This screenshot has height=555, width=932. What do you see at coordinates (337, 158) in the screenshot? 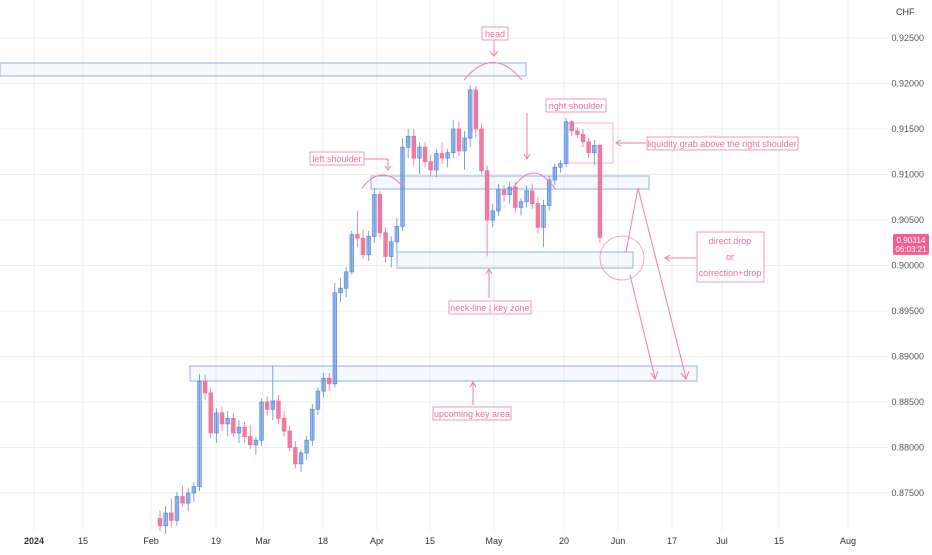
I see `left-shoulder-label: left shoulder` at bounding box center [337, 158].